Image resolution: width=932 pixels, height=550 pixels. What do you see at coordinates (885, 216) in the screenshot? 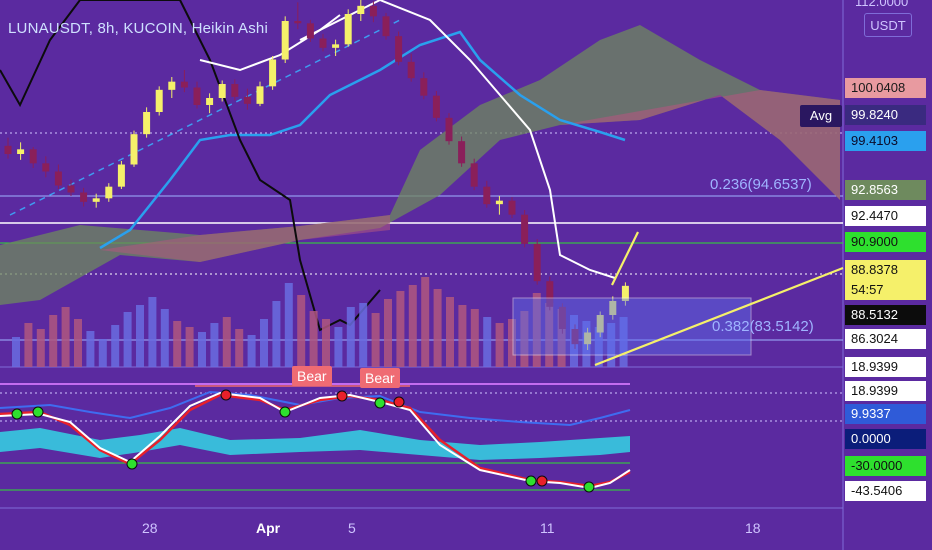
I see `price-label: 92.4470` at bounding box center [885, 216].